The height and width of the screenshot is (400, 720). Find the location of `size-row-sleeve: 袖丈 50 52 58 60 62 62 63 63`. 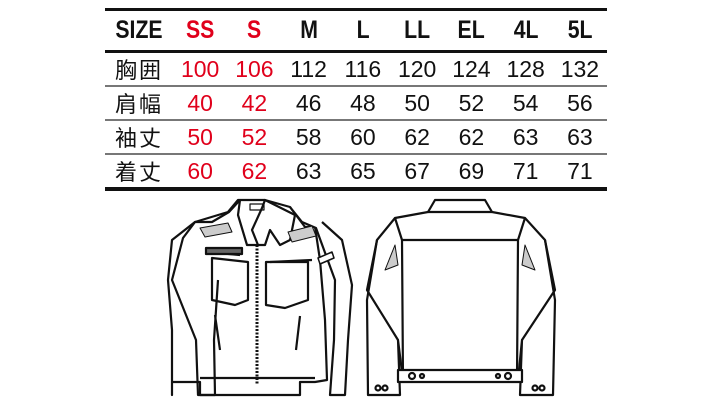

size-row-sleeve: 袖丈 50 52 58 60 62 62 63 63 is located at coordinates (356, 137).